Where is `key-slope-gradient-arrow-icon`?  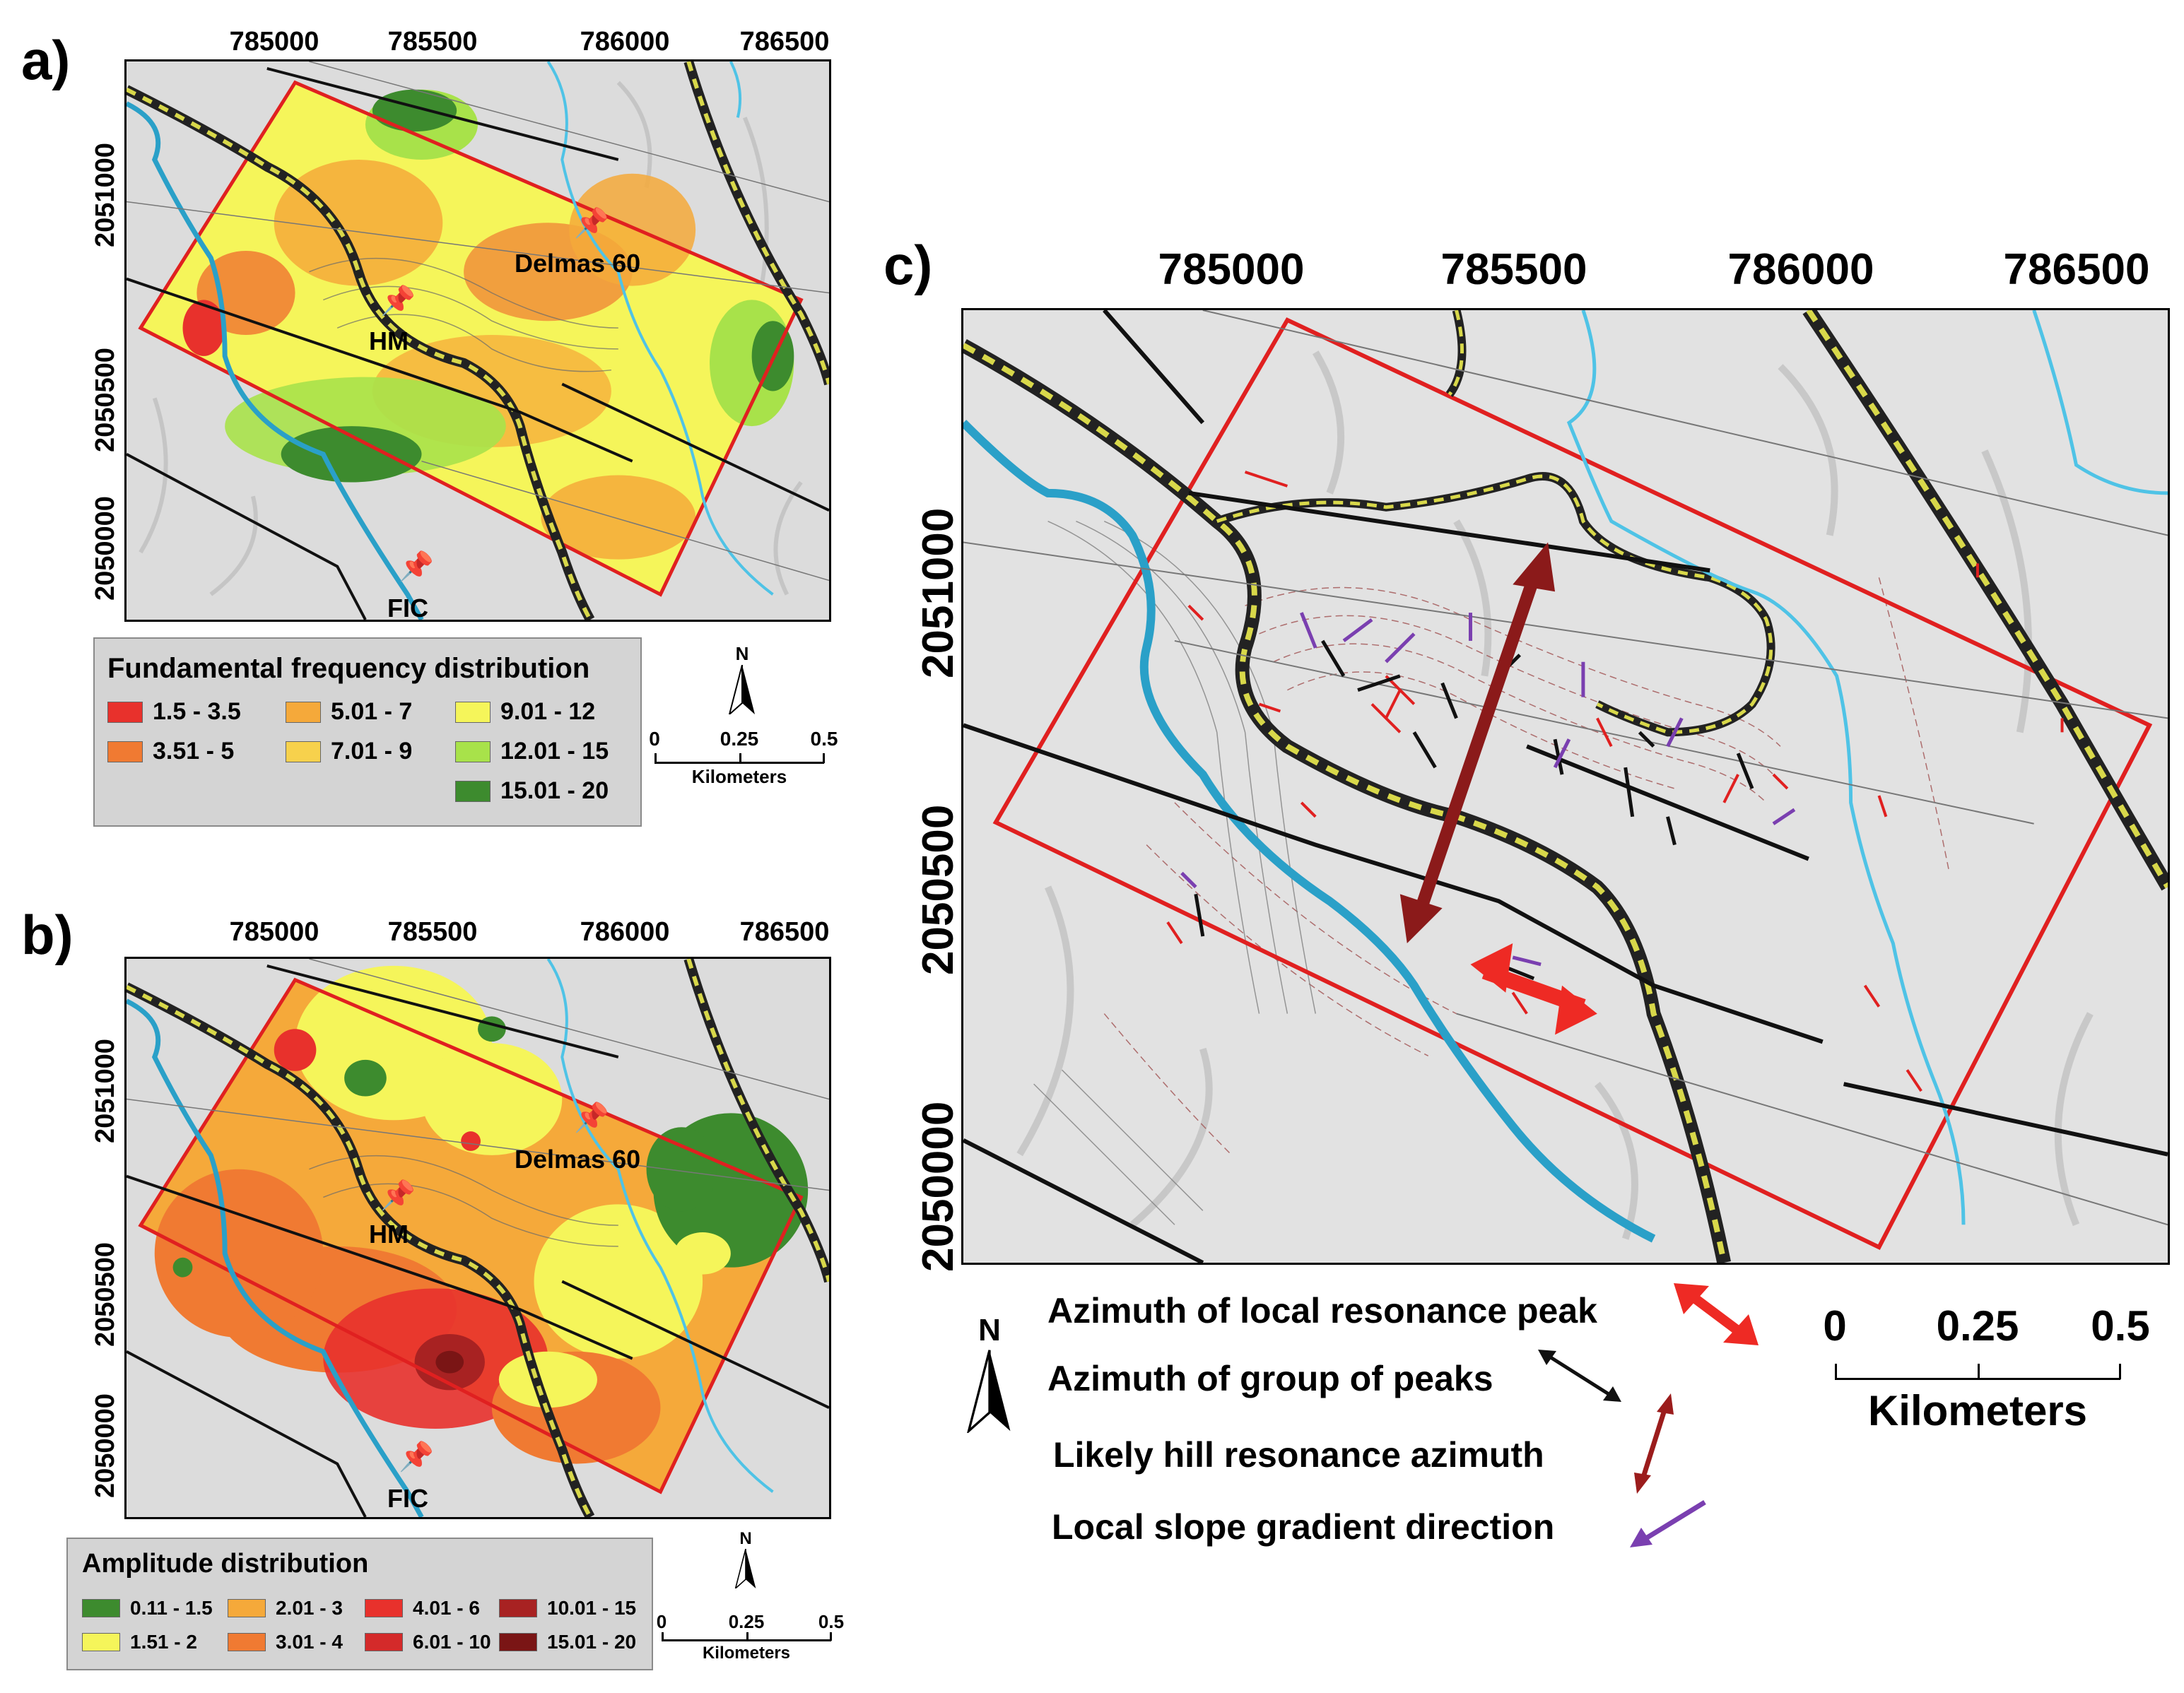 key-slope-gradient-arrow-icon is located at coordinates (1668, 1523).